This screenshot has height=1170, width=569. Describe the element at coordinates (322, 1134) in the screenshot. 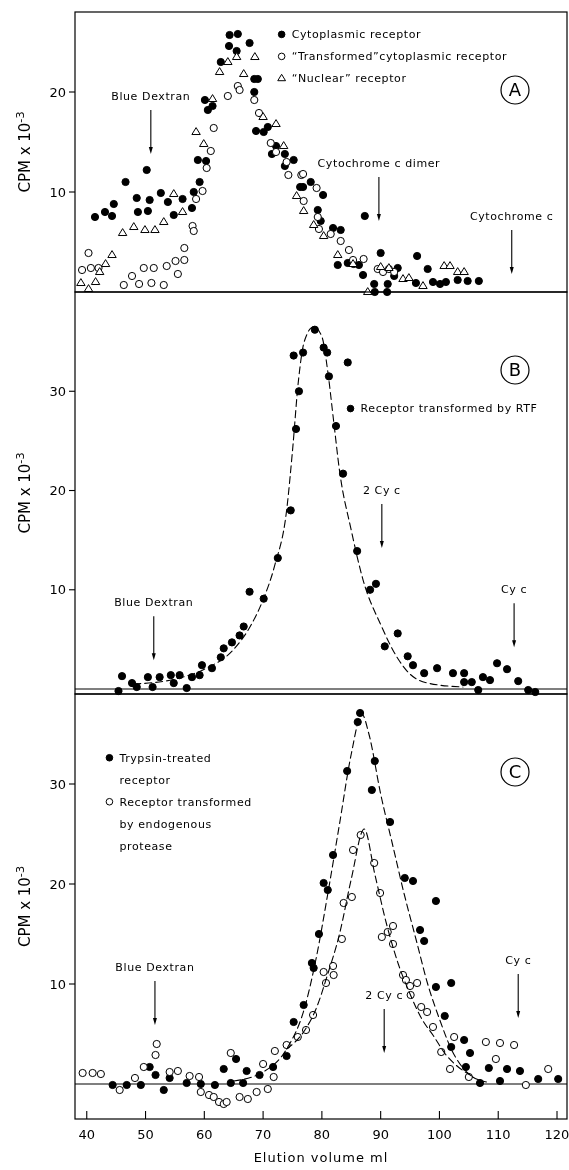

I see `x-tick-label: 80` at that location.